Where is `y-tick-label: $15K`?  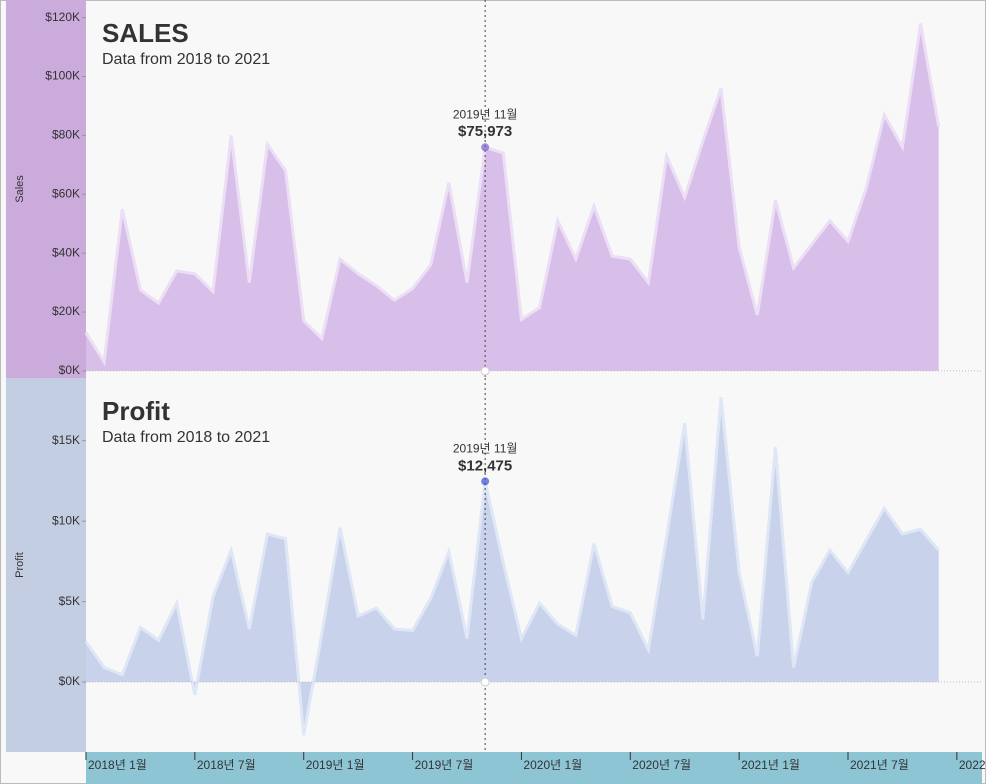 y-tick-label: $15K is located at coordinates (66, 440).